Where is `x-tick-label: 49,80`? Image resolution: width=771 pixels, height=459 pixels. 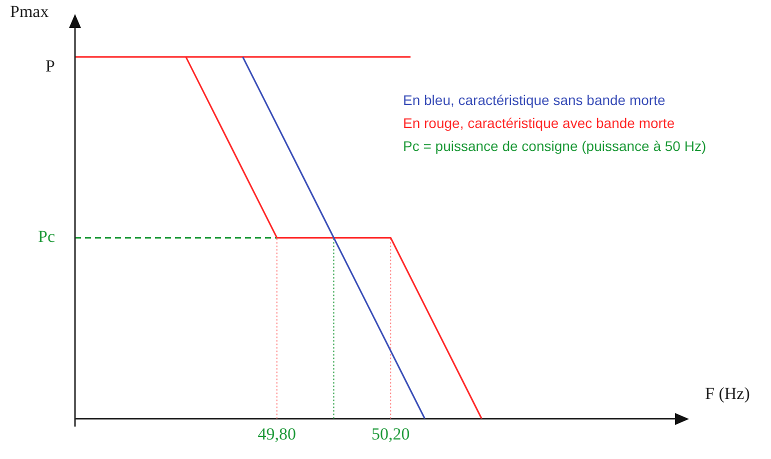
x-tick-label: 49,80 is located at coordinates (277, 434).